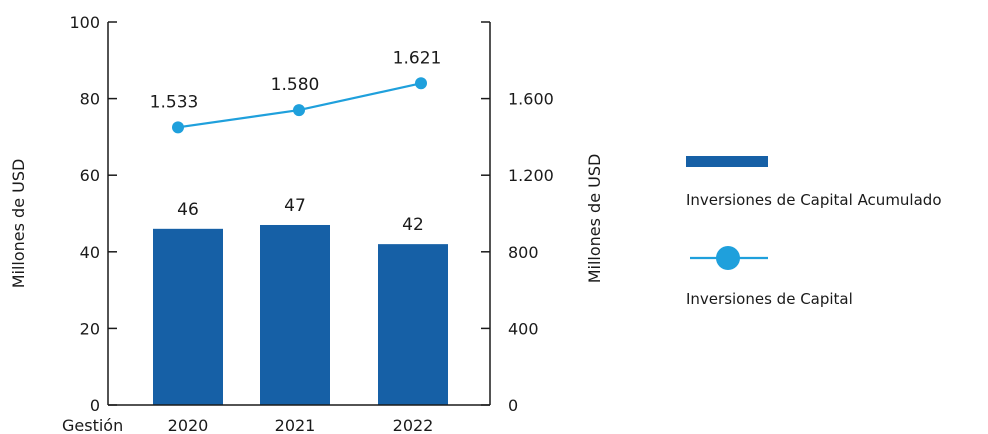  What do you see at coordinates (92, 425) in the screenshot?
I see `x-axis-caption: Gestión` at bounding box center [92, 425].